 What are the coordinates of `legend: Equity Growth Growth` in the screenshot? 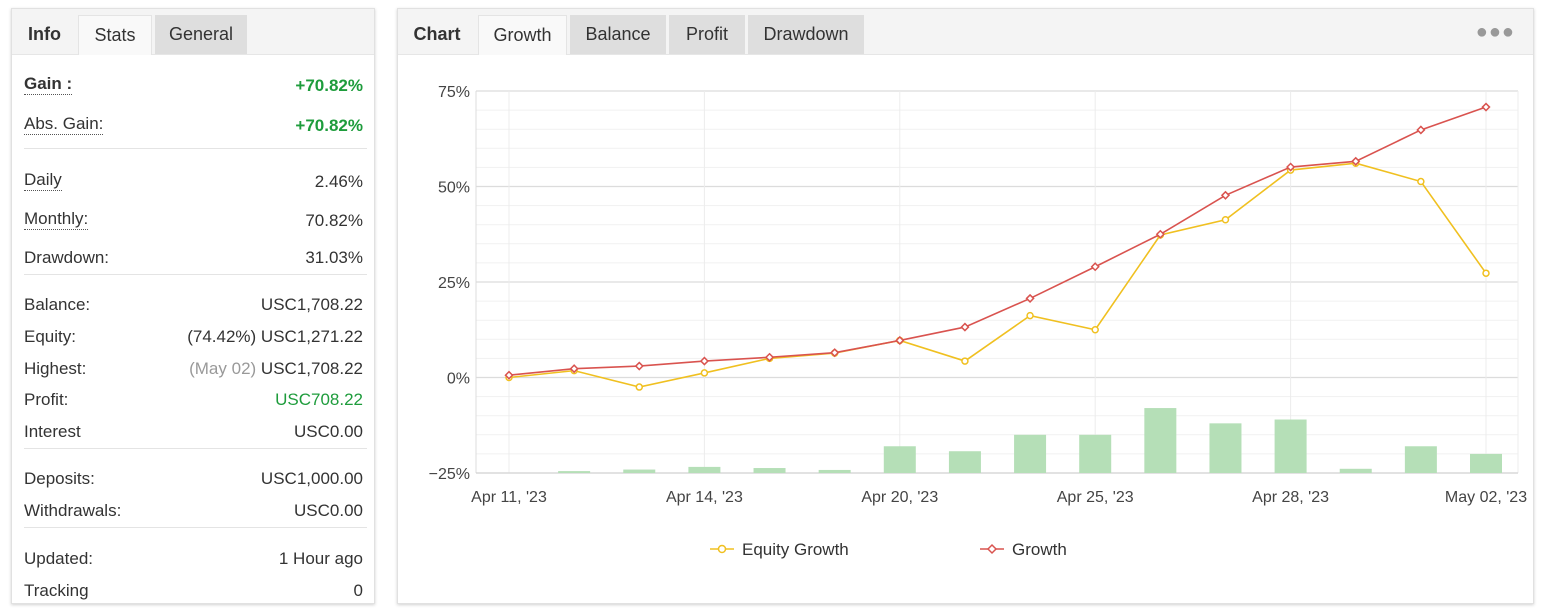 It's located at (888, 549).